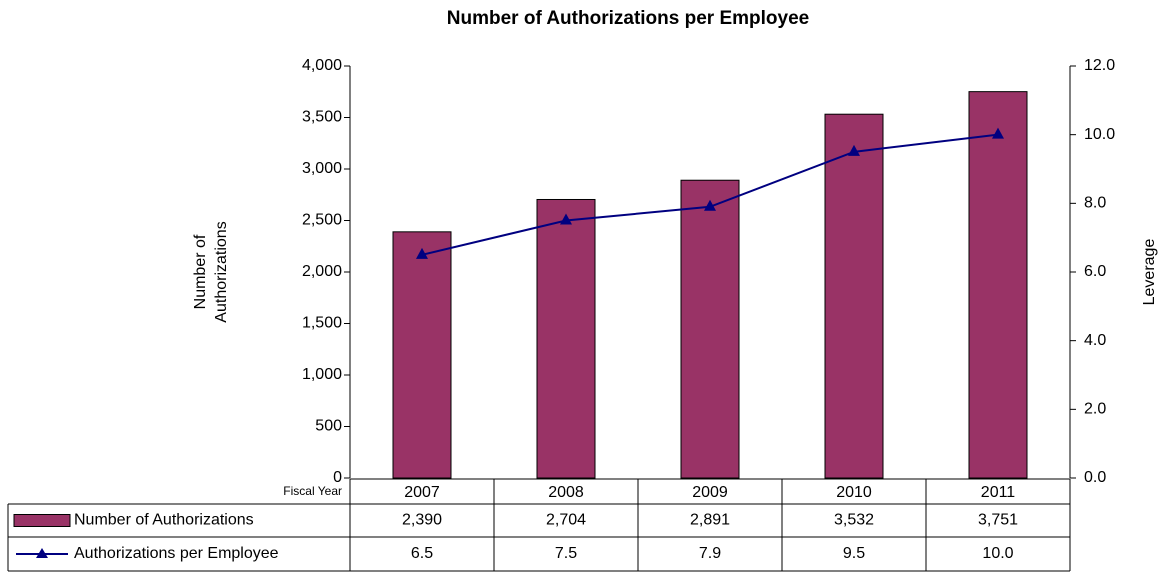 The height and width of the screenshot is (578, 1169). Describe the element at coordinates (998, 520) in the screenshot. I see `table-value: 3,751` at that location.